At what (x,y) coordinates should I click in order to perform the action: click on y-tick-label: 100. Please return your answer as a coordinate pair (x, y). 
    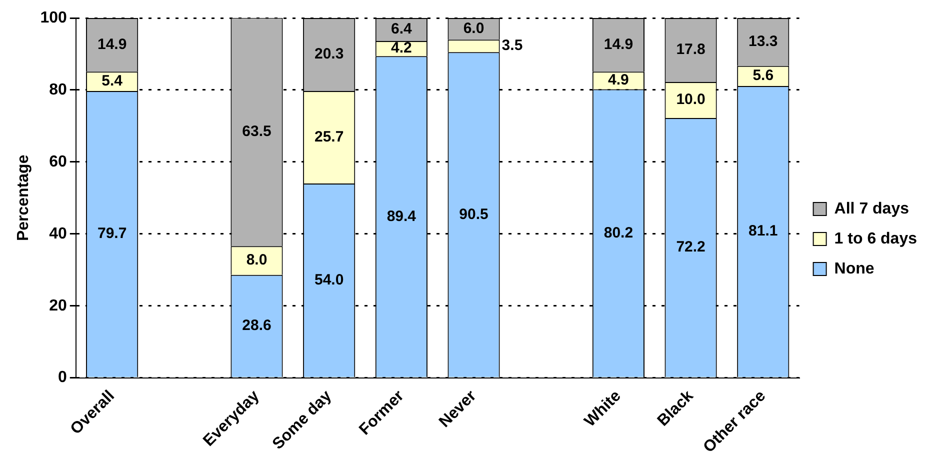
    Looking at the image, I should click on (53, 17).